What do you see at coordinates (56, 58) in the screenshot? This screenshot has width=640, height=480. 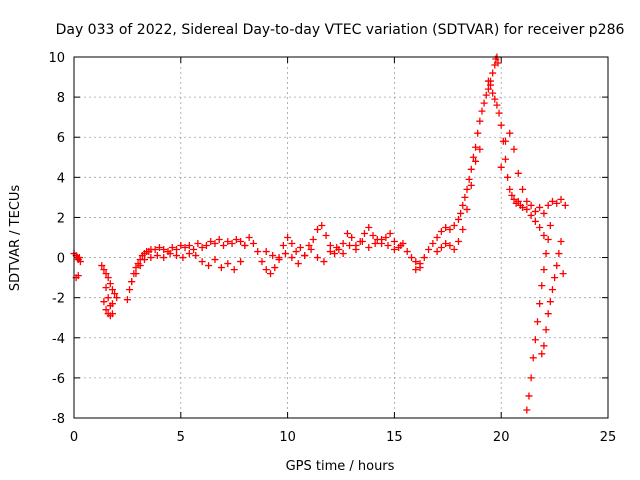 I see `y-tick-label: 10` at bounding box center [56, 58].